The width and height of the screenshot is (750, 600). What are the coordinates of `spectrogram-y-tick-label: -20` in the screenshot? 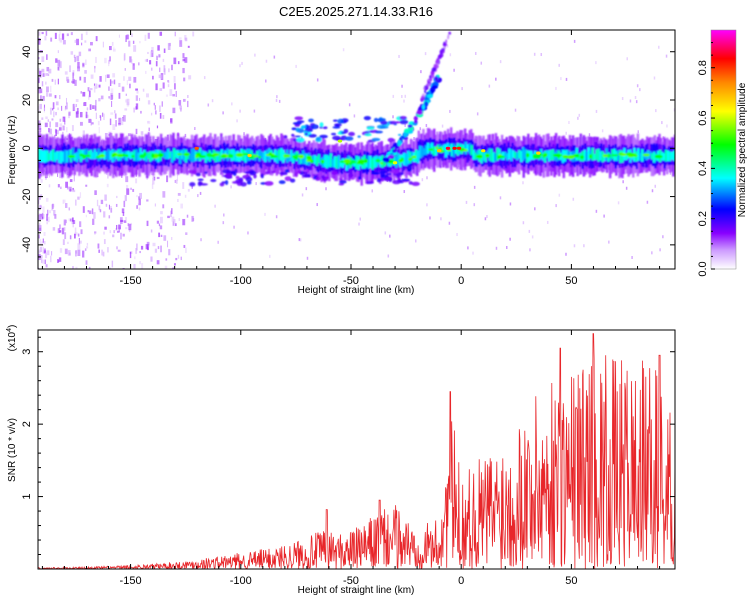 It's located at (27, 197).